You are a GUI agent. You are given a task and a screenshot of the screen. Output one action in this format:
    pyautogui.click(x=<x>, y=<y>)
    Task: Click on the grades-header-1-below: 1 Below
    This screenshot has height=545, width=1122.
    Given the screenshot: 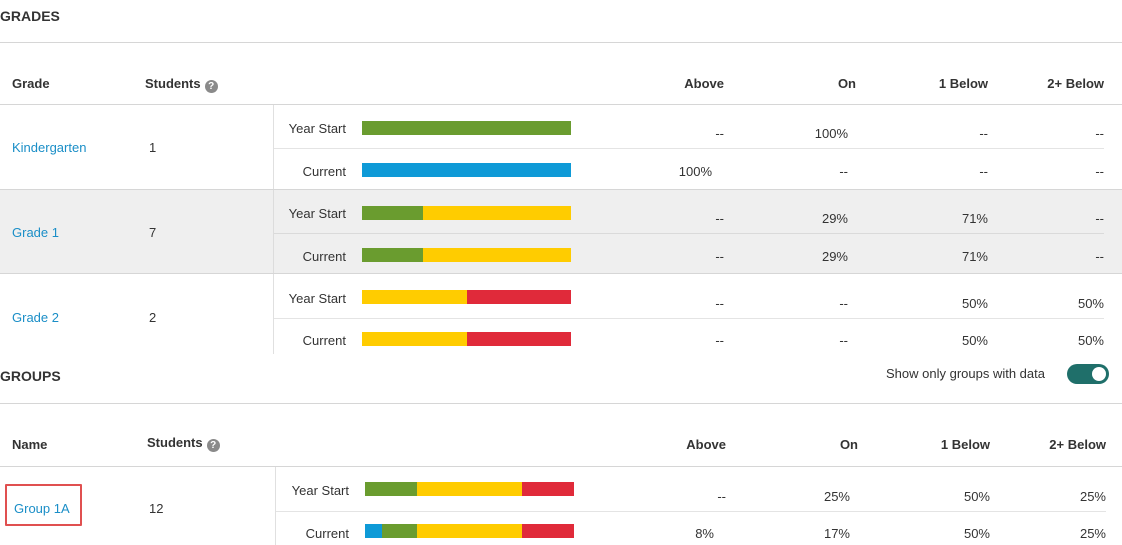 What is the action you would take?
    pyautogui.click(x=963, y=83)
    